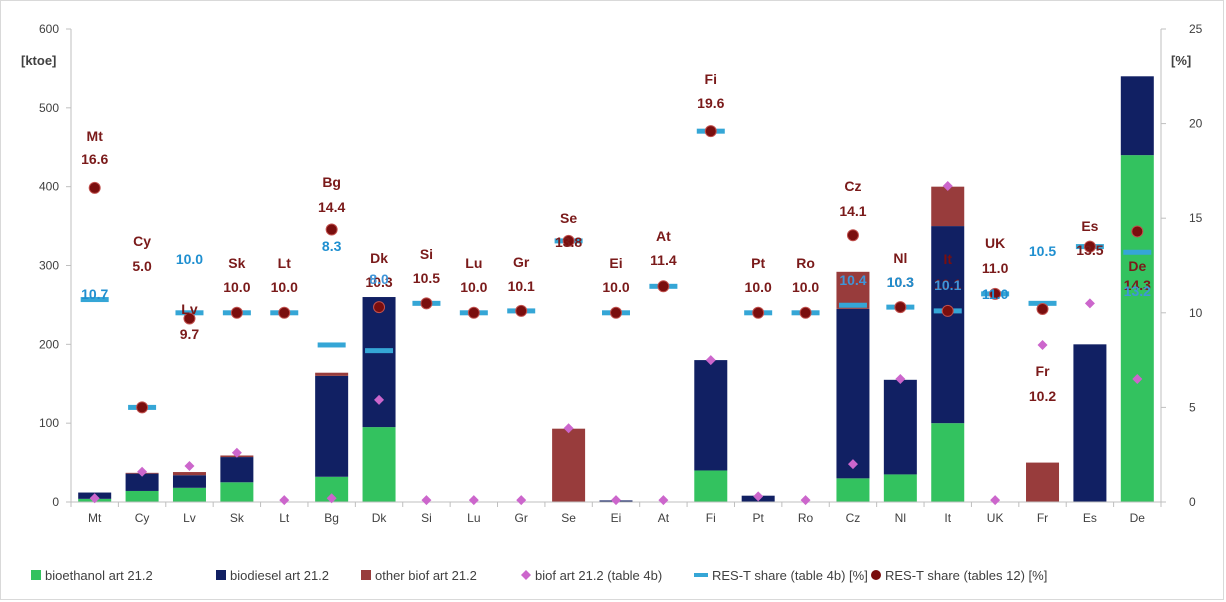 The width and height of the screenshot is (1226, 602). What do you see at coordinates (379, 258) in the screenshot?
I see `country-code-label: Dk` at bounding box center [379, 258].